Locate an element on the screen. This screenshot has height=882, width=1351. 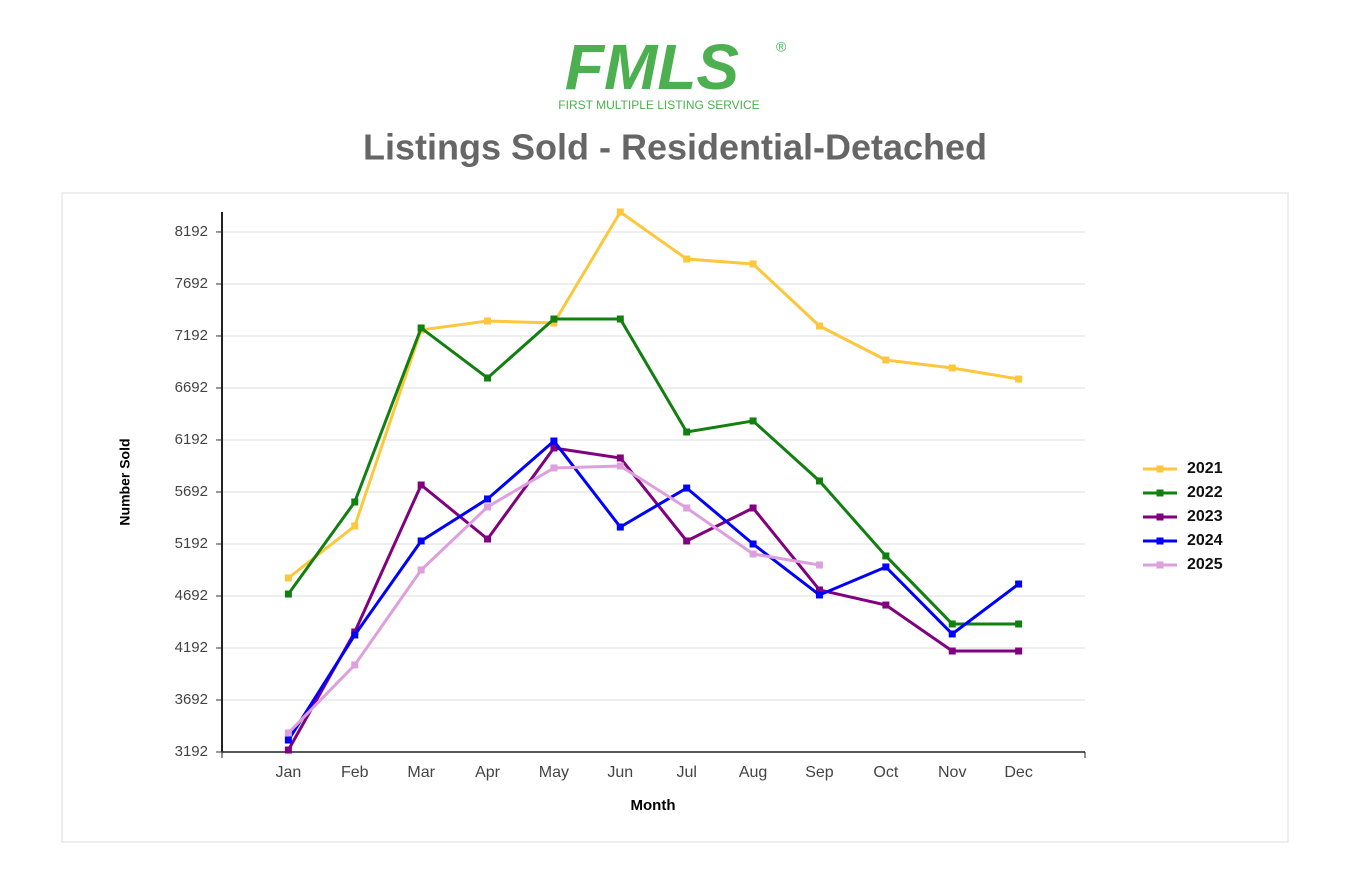
x-tick-label: Jul is located at coordinates (686, 772).